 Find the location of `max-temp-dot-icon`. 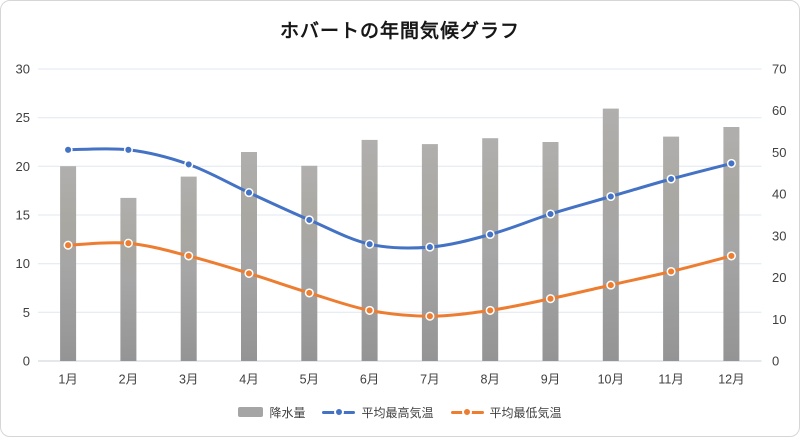

max-temp-dot-icon is located at coordinates (338, 412).